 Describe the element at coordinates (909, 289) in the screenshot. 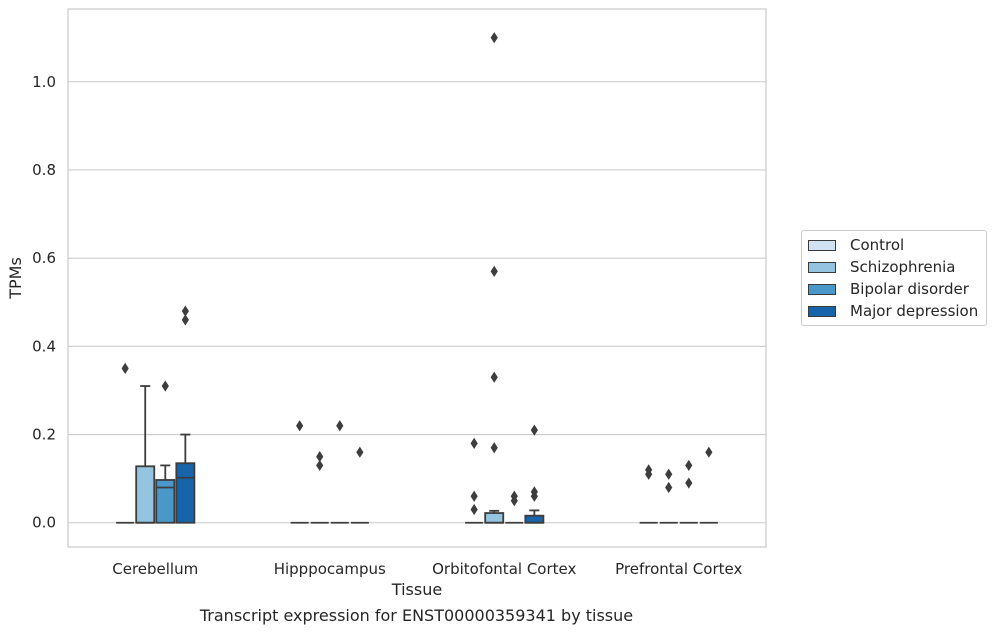

I see `legend-label-bipolar-disorder: Bipolar disorder` at that location.